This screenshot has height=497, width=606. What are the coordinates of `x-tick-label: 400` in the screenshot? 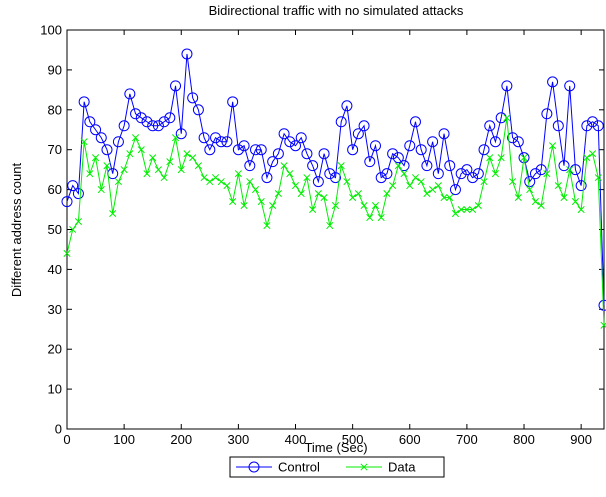 It's located at (296, 439).